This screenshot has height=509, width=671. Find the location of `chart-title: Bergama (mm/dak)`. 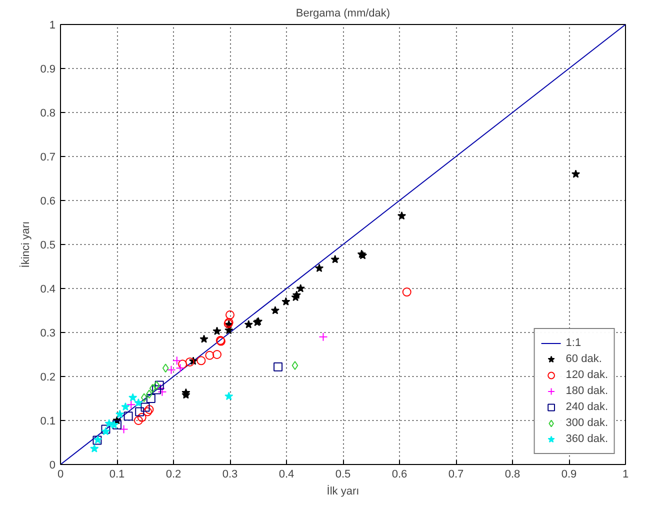

chart-title: Bergama (mm/dak) is located at coordinates (343, 14).